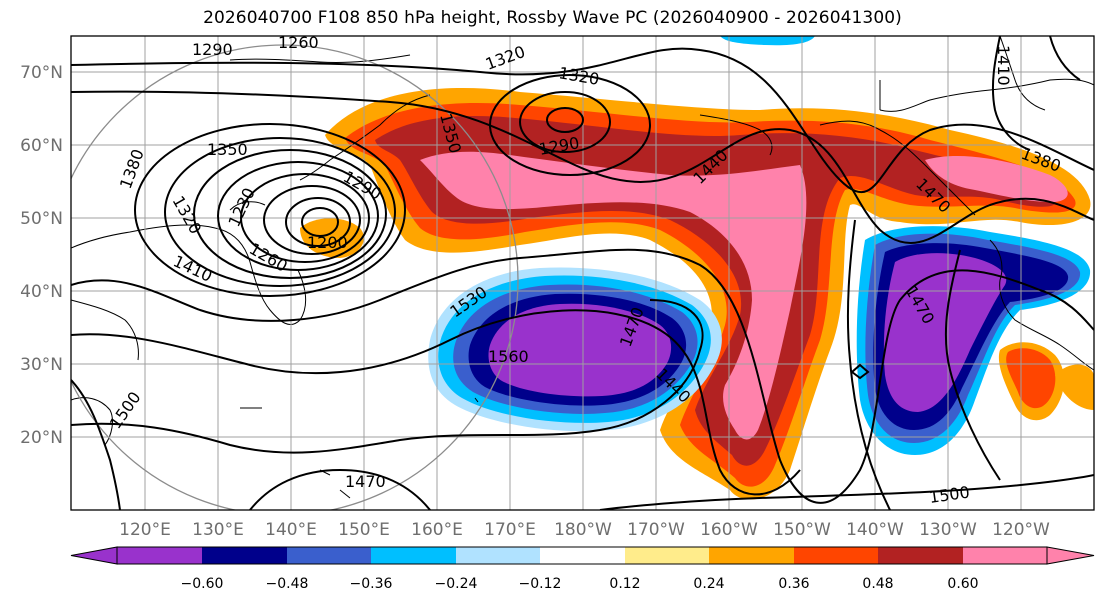 This screenshot has width=1105, height=604. I want to click on lat-tick-label: 50°N, so click(41, 219).